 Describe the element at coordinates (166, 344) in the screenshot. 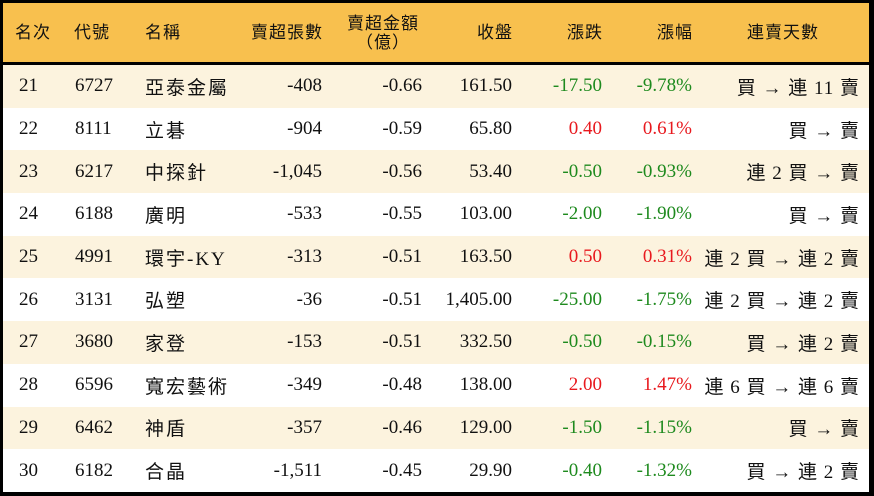

I see `name-cell: 家登` at that location.